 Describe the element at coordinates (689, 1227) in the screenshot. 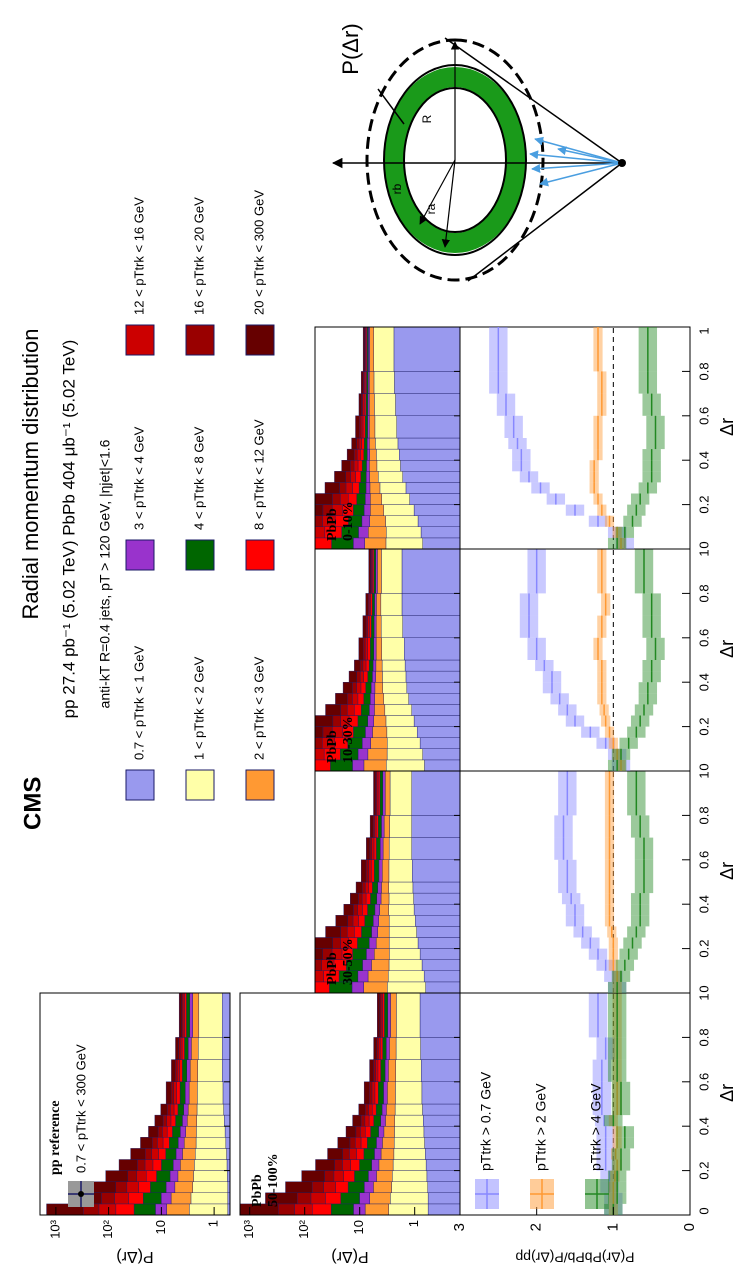

I see `y-tick-label: 0` at that location.